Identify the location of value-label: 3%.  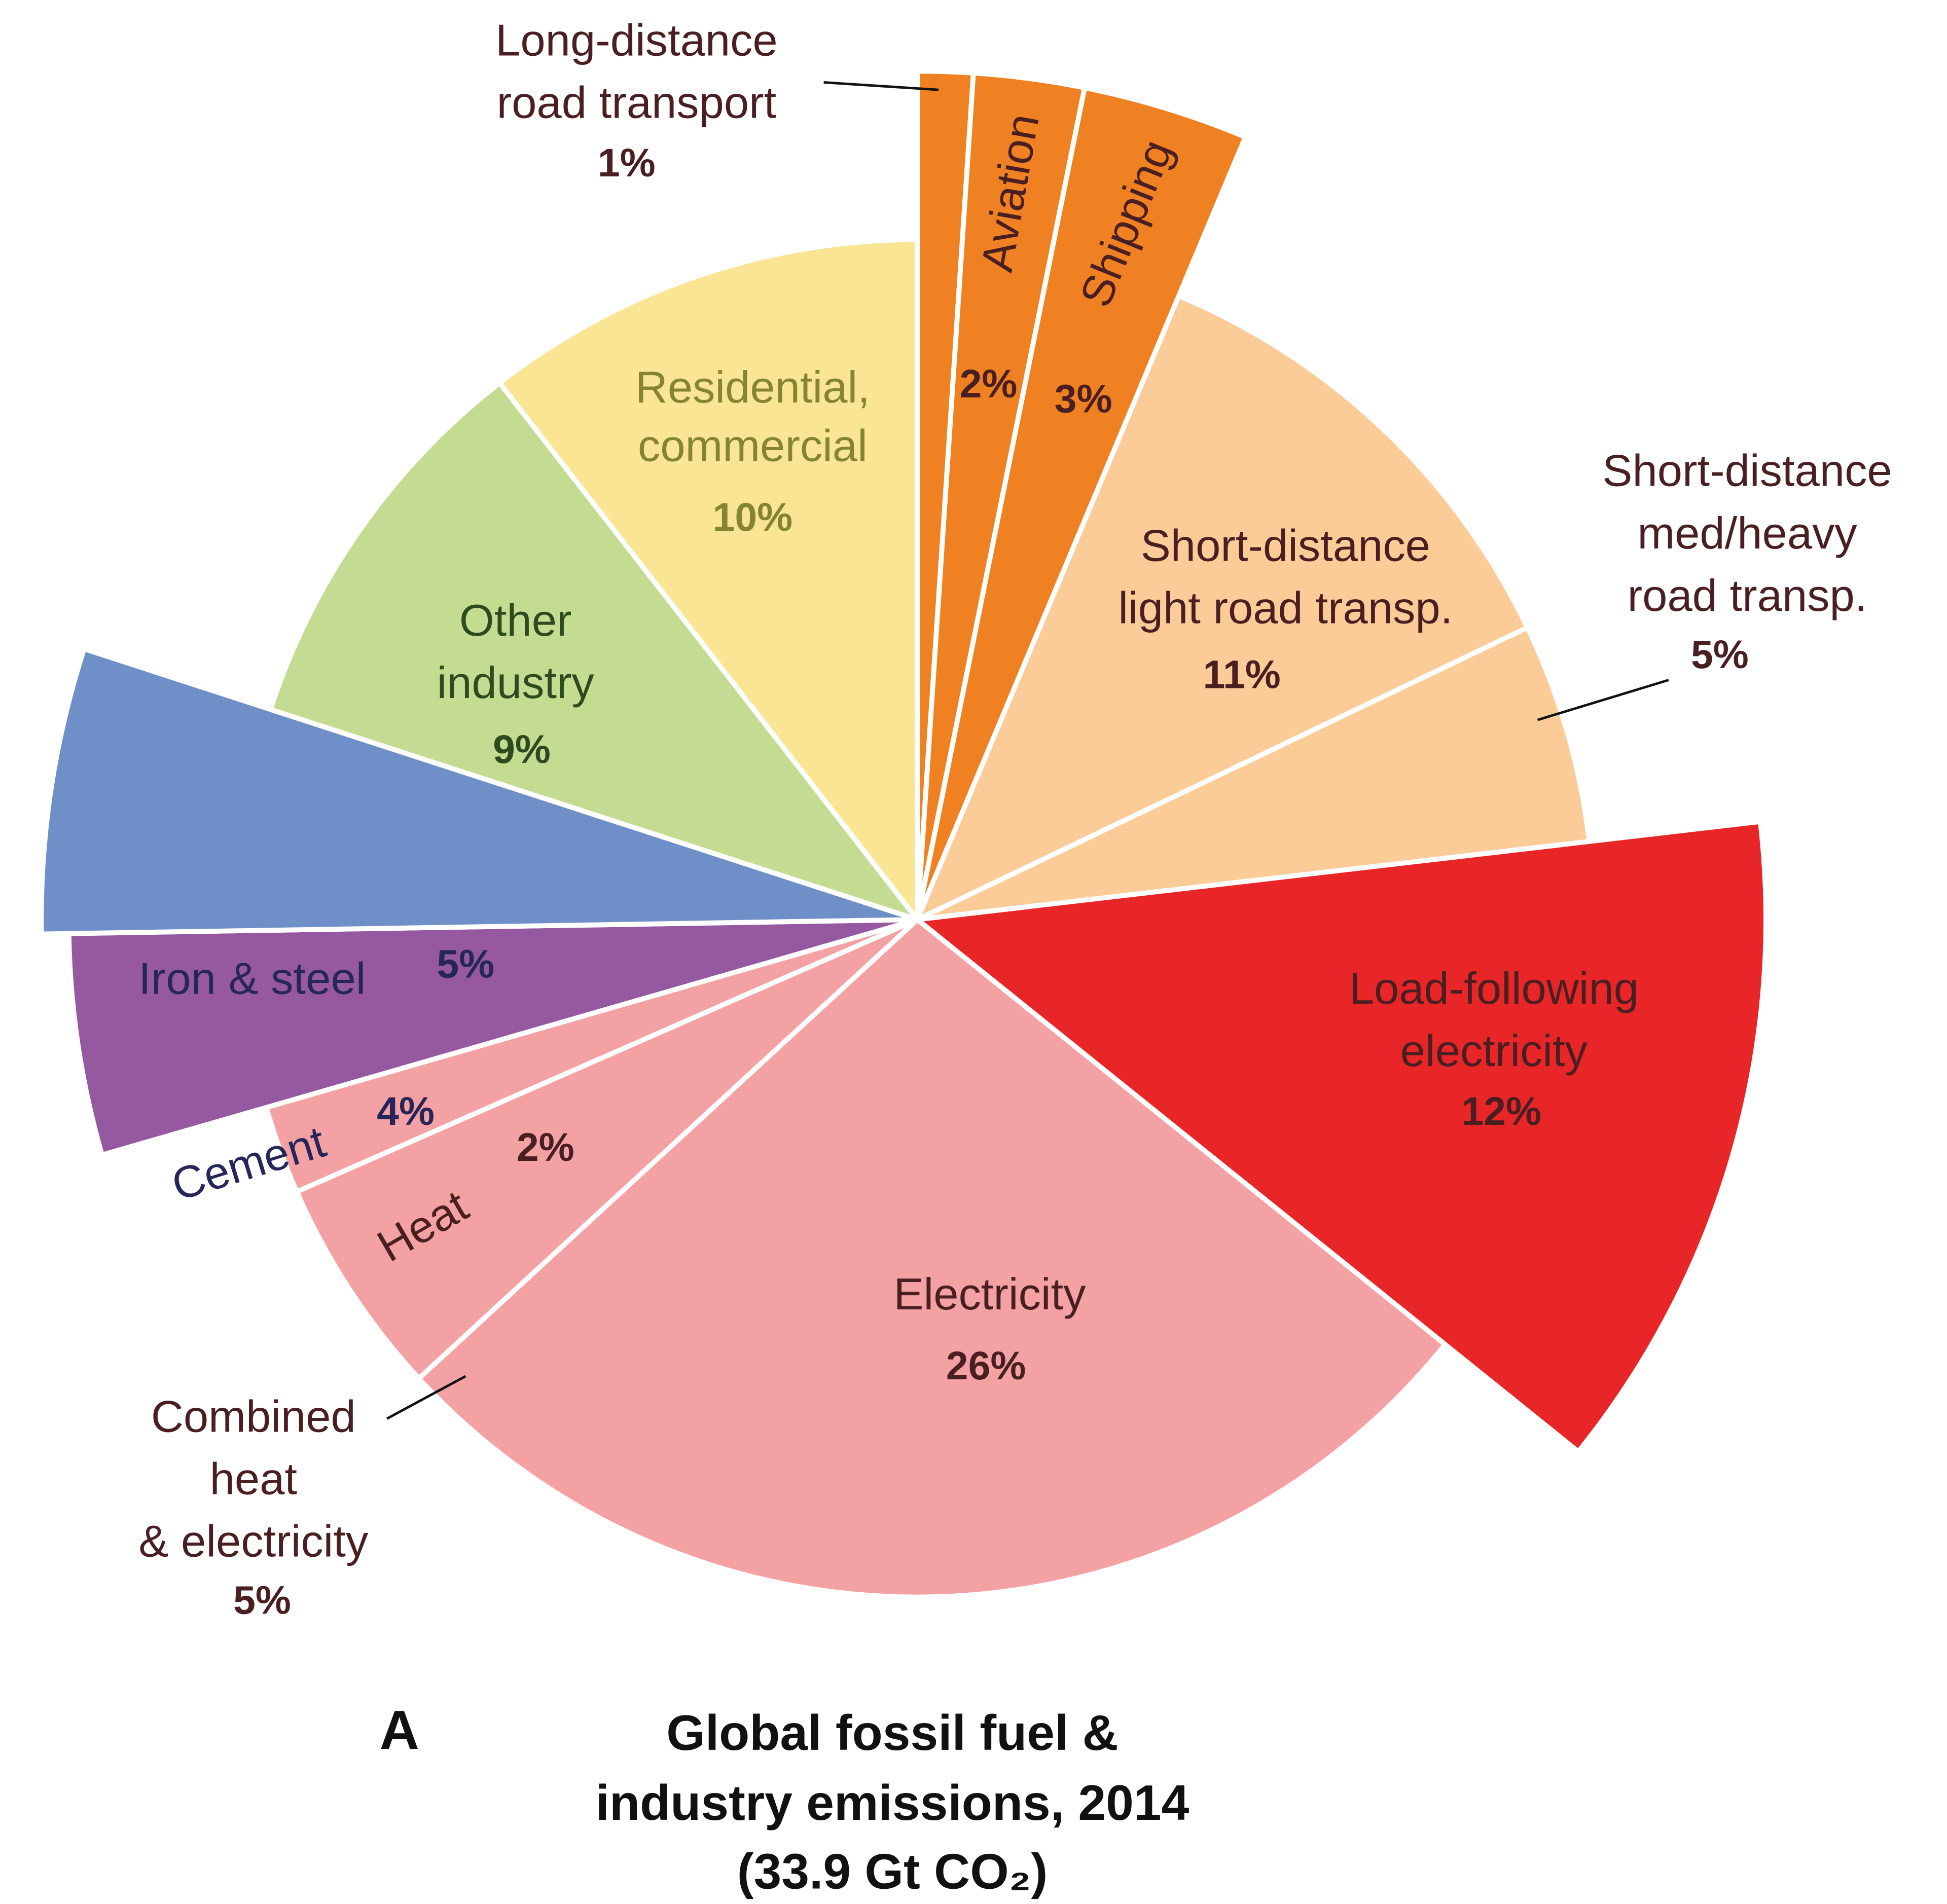
(1083, 399).